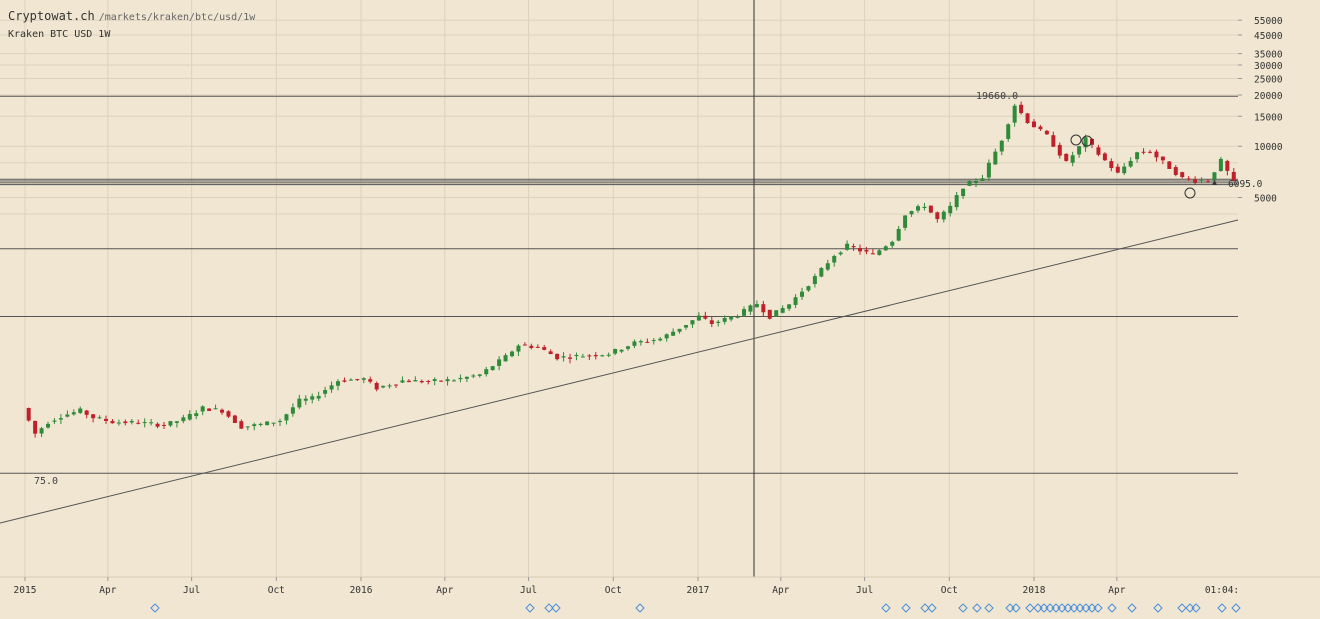  What do you see at coordinates (1214, 182) in the screenshot?
I see `marker-triangle` at bounding box center [1214, 182].